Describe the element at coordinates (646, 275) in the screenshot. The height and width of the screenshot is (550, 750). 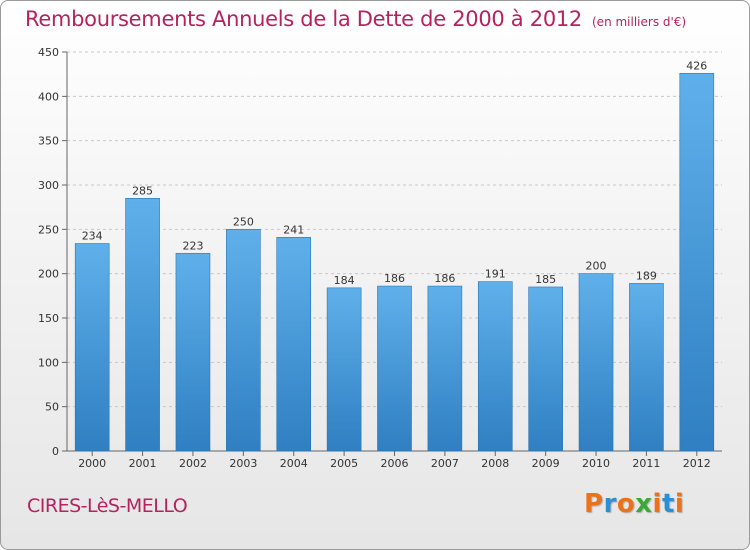
I see `data-label: 189` at that location.